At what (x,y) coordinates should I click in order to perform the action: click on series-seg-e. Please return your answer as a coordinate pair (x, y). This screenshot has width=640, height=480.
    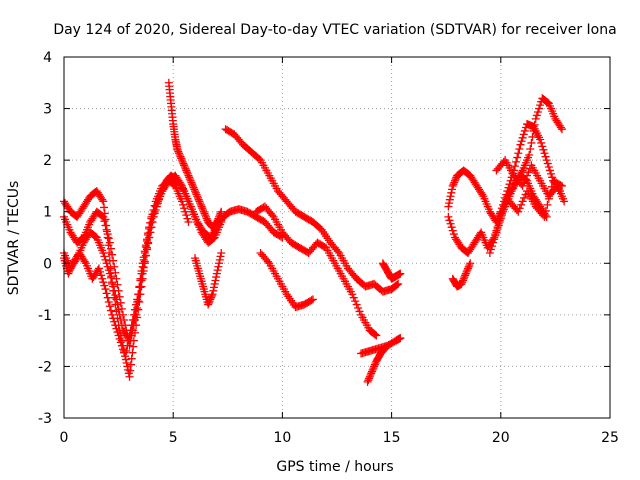
    Looking at the image, I should click on (195, 155).